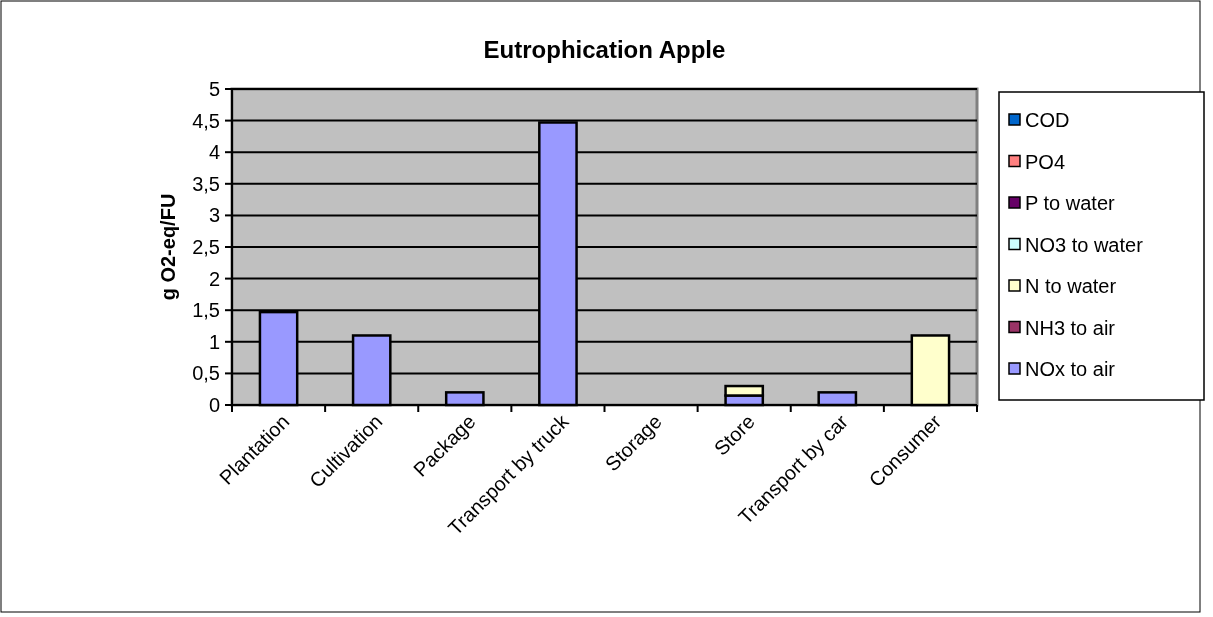 The image size is (1213, 617). I want to click on y-tick-label: 3, so click(214, 215).